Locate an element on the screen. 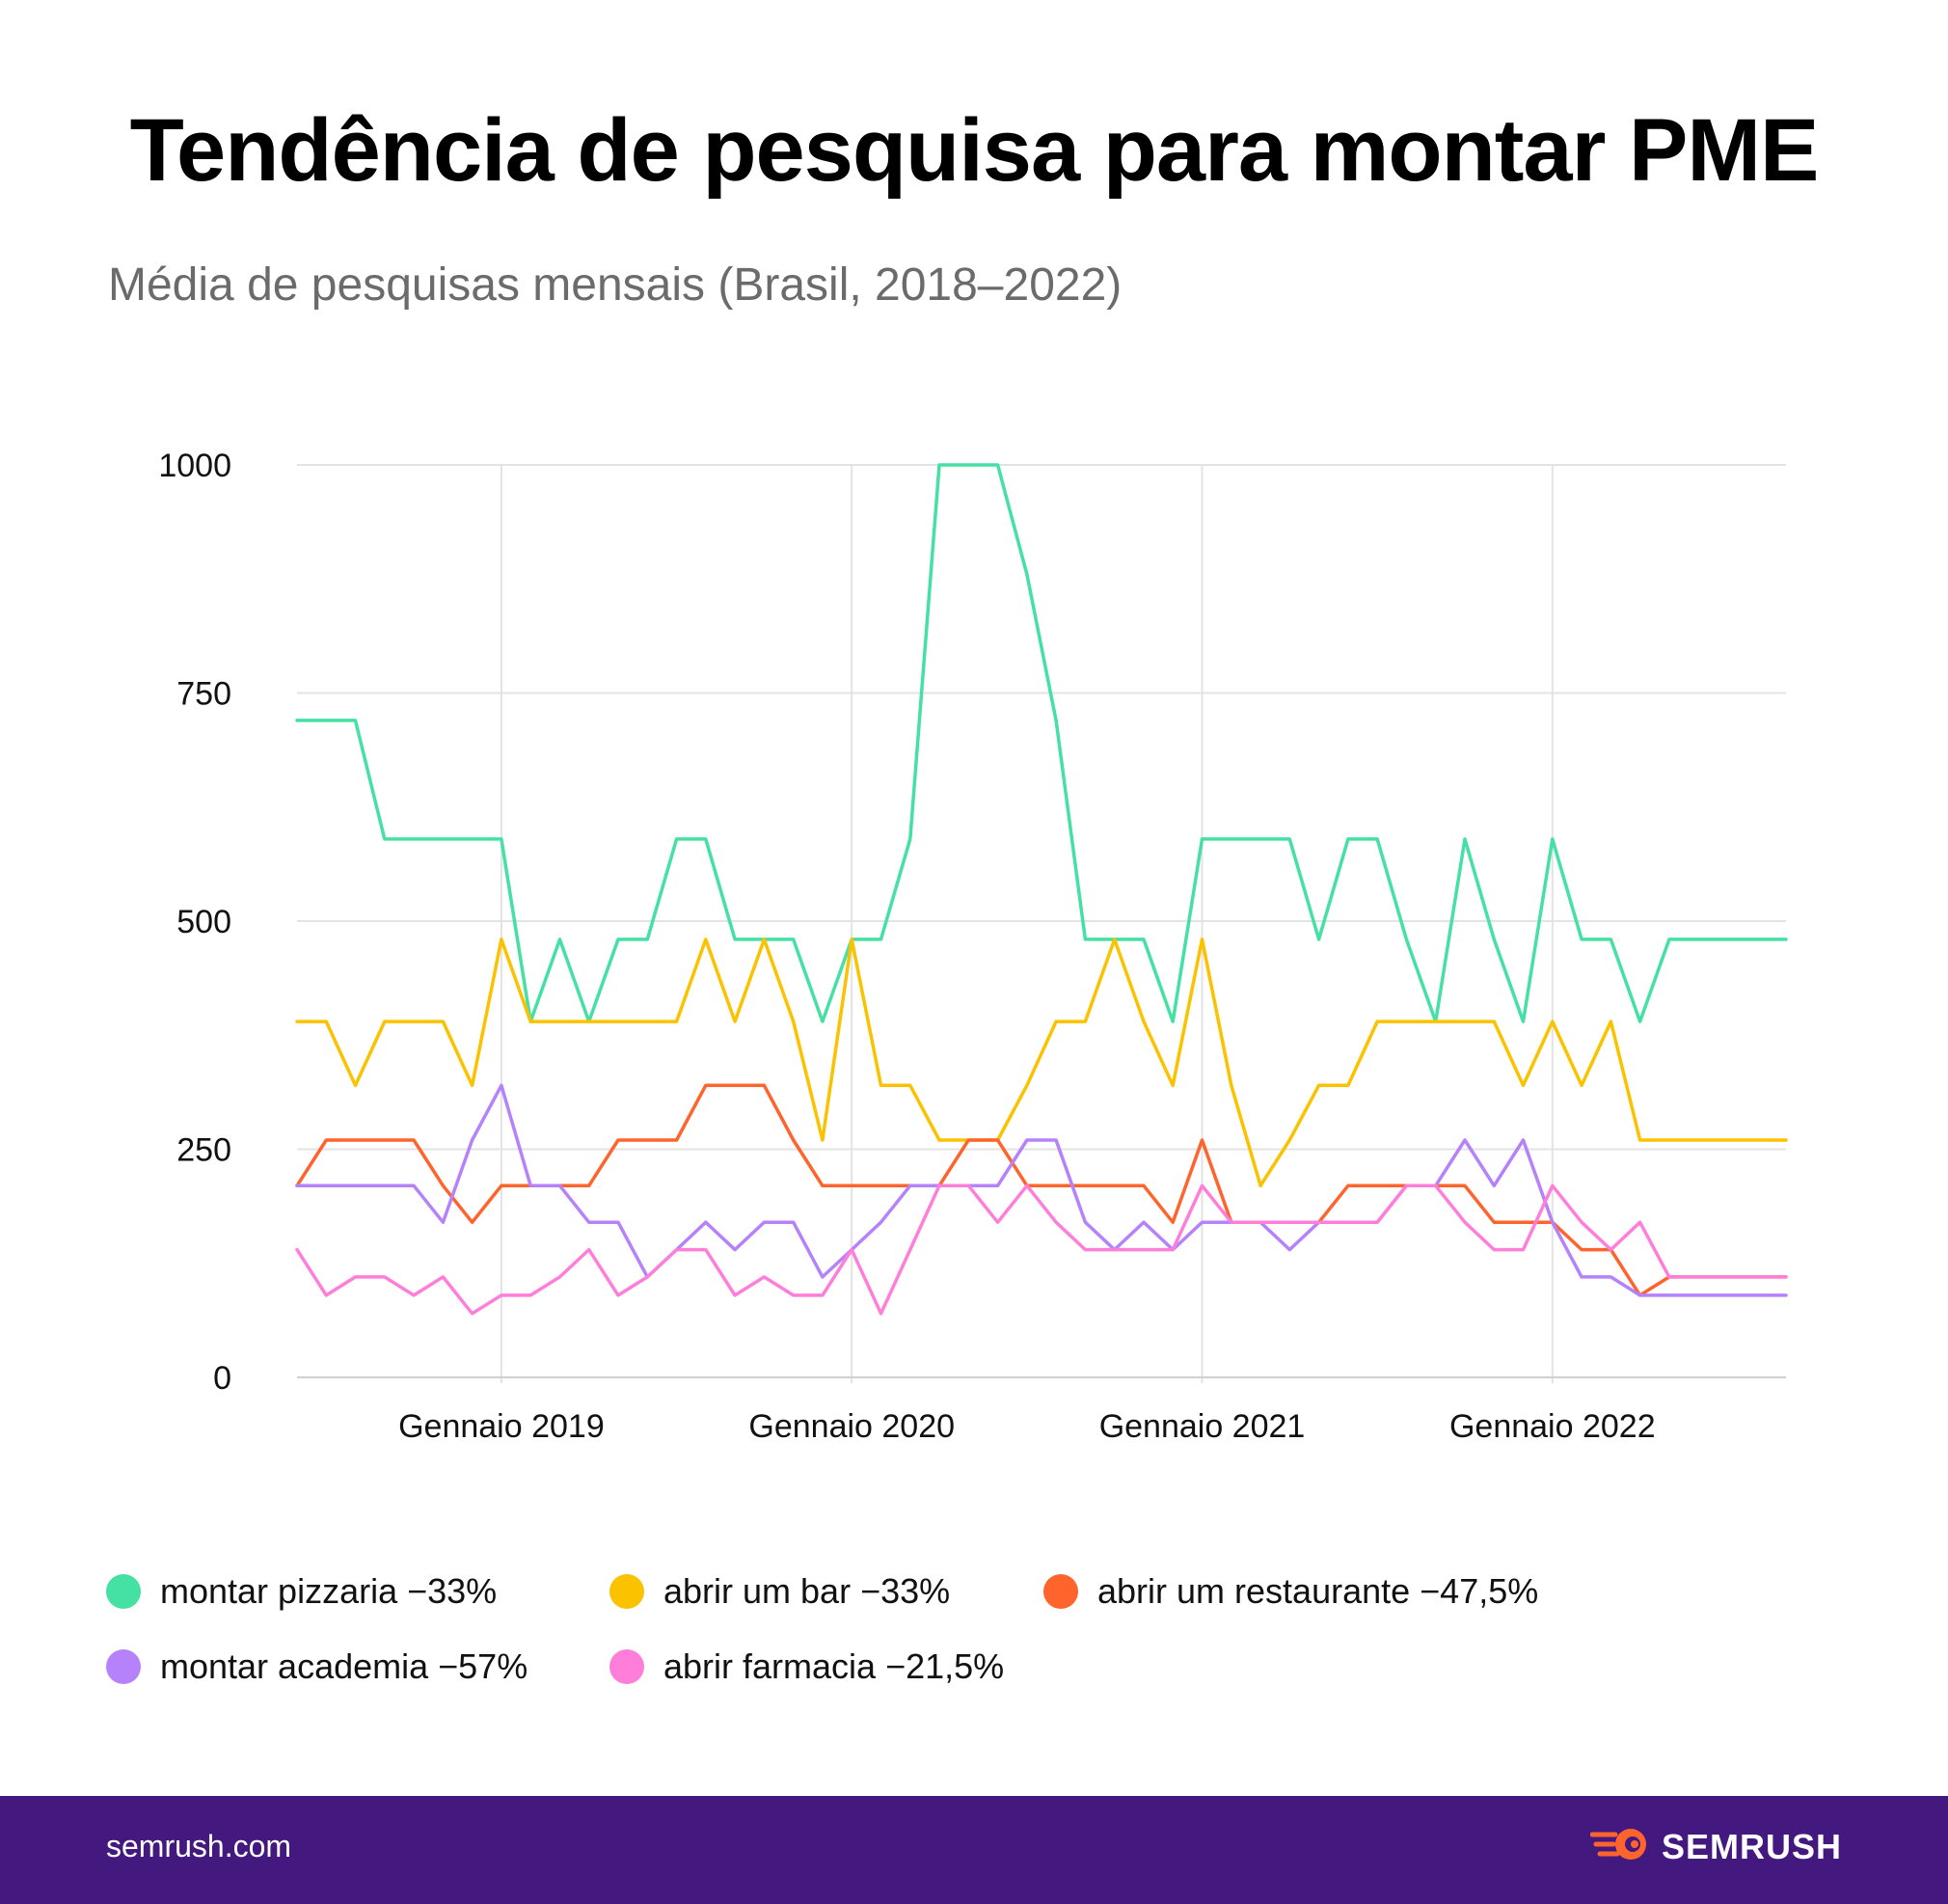 Image resolution: width=1948 pixels, height=1904 pixels. y-tick-label: 1000 is located at coordinates (194, 466).